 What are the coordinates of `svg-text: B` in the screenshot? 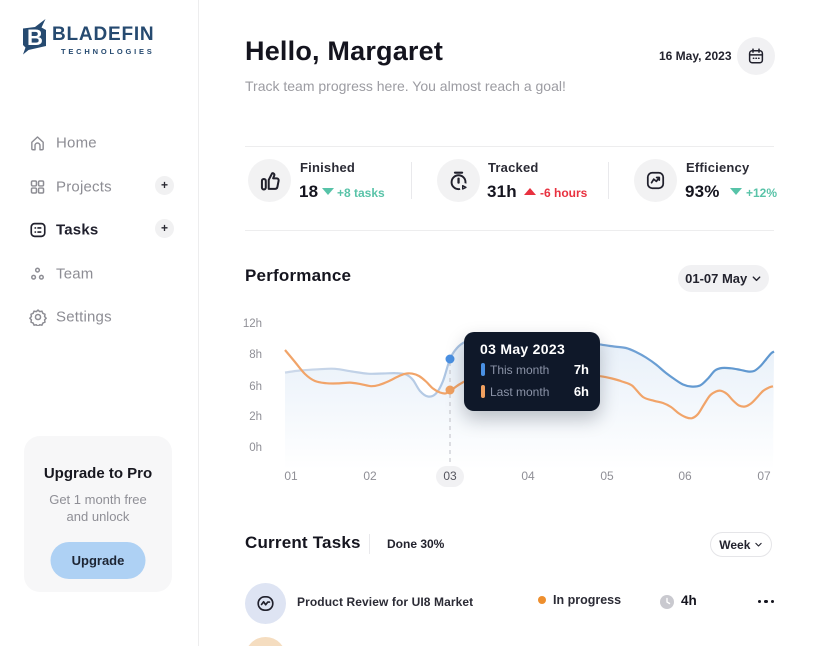 It's located at (35, 37).